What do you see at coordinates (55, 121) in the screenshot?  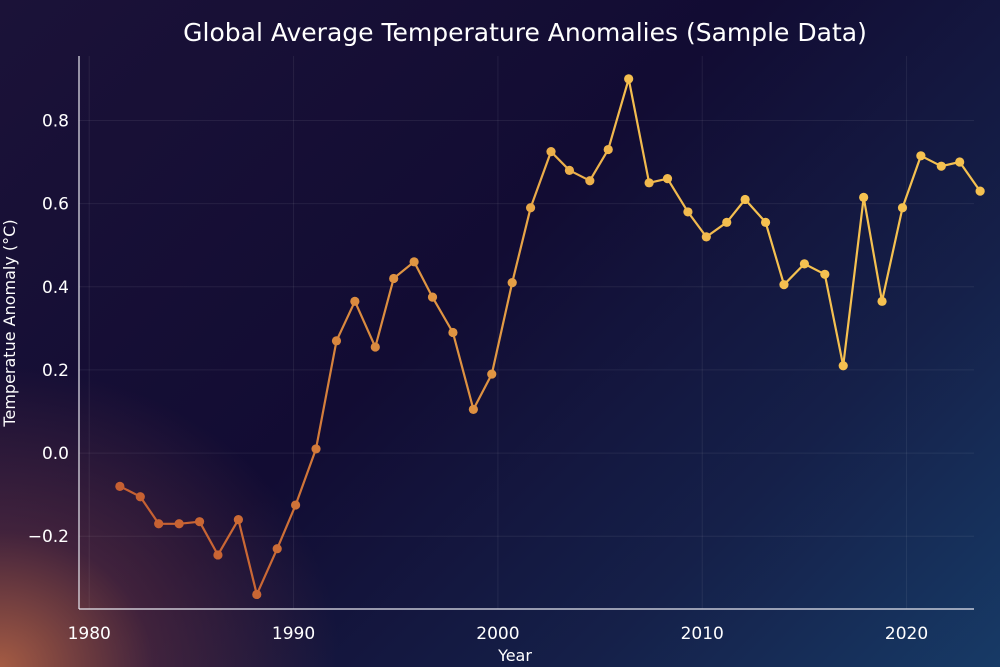 I see `y-tick-label: 0.8` at bounding box center [55, 121].